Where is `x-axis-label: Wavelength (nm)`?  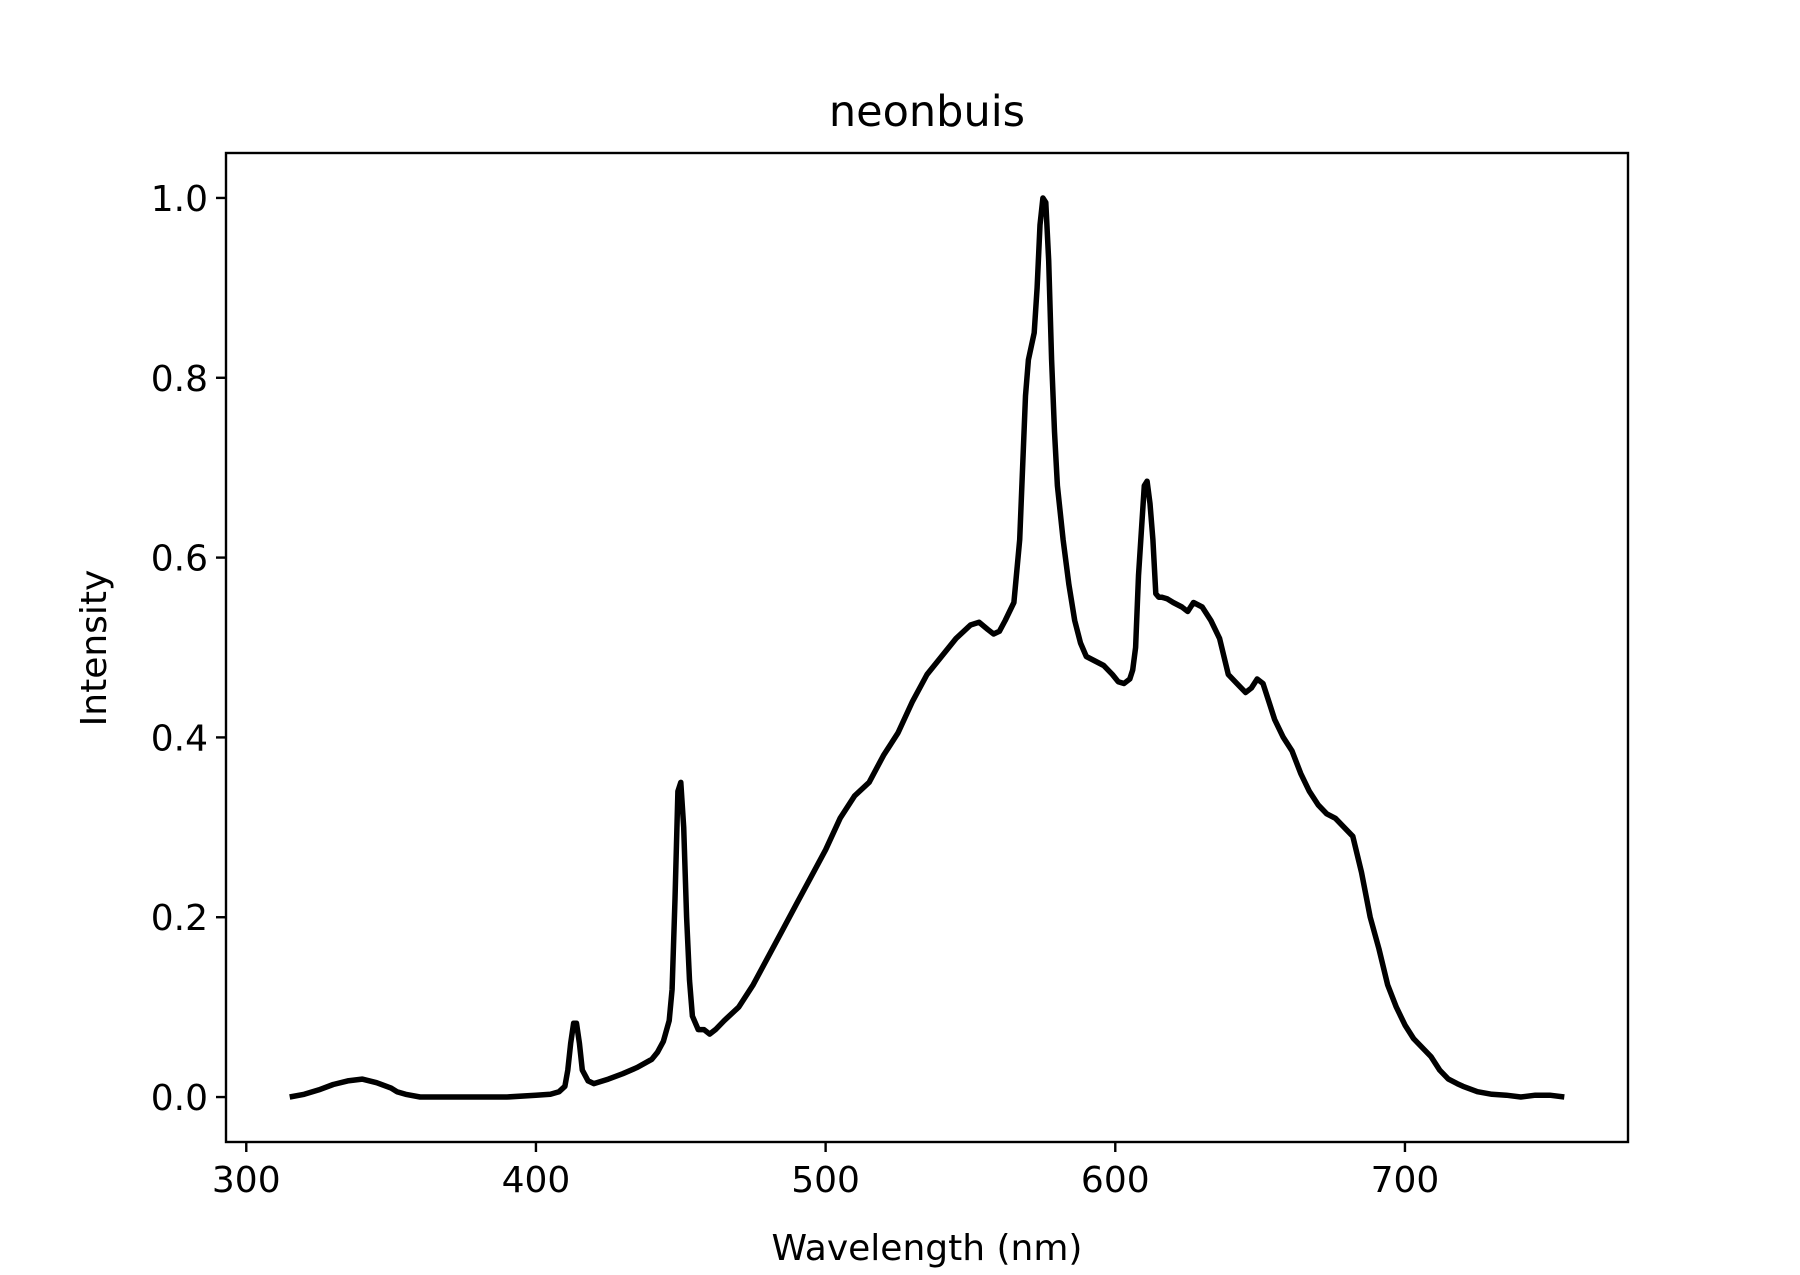
x-axis-label: Wavelength (nm) is located at coordinates (927, 1248).